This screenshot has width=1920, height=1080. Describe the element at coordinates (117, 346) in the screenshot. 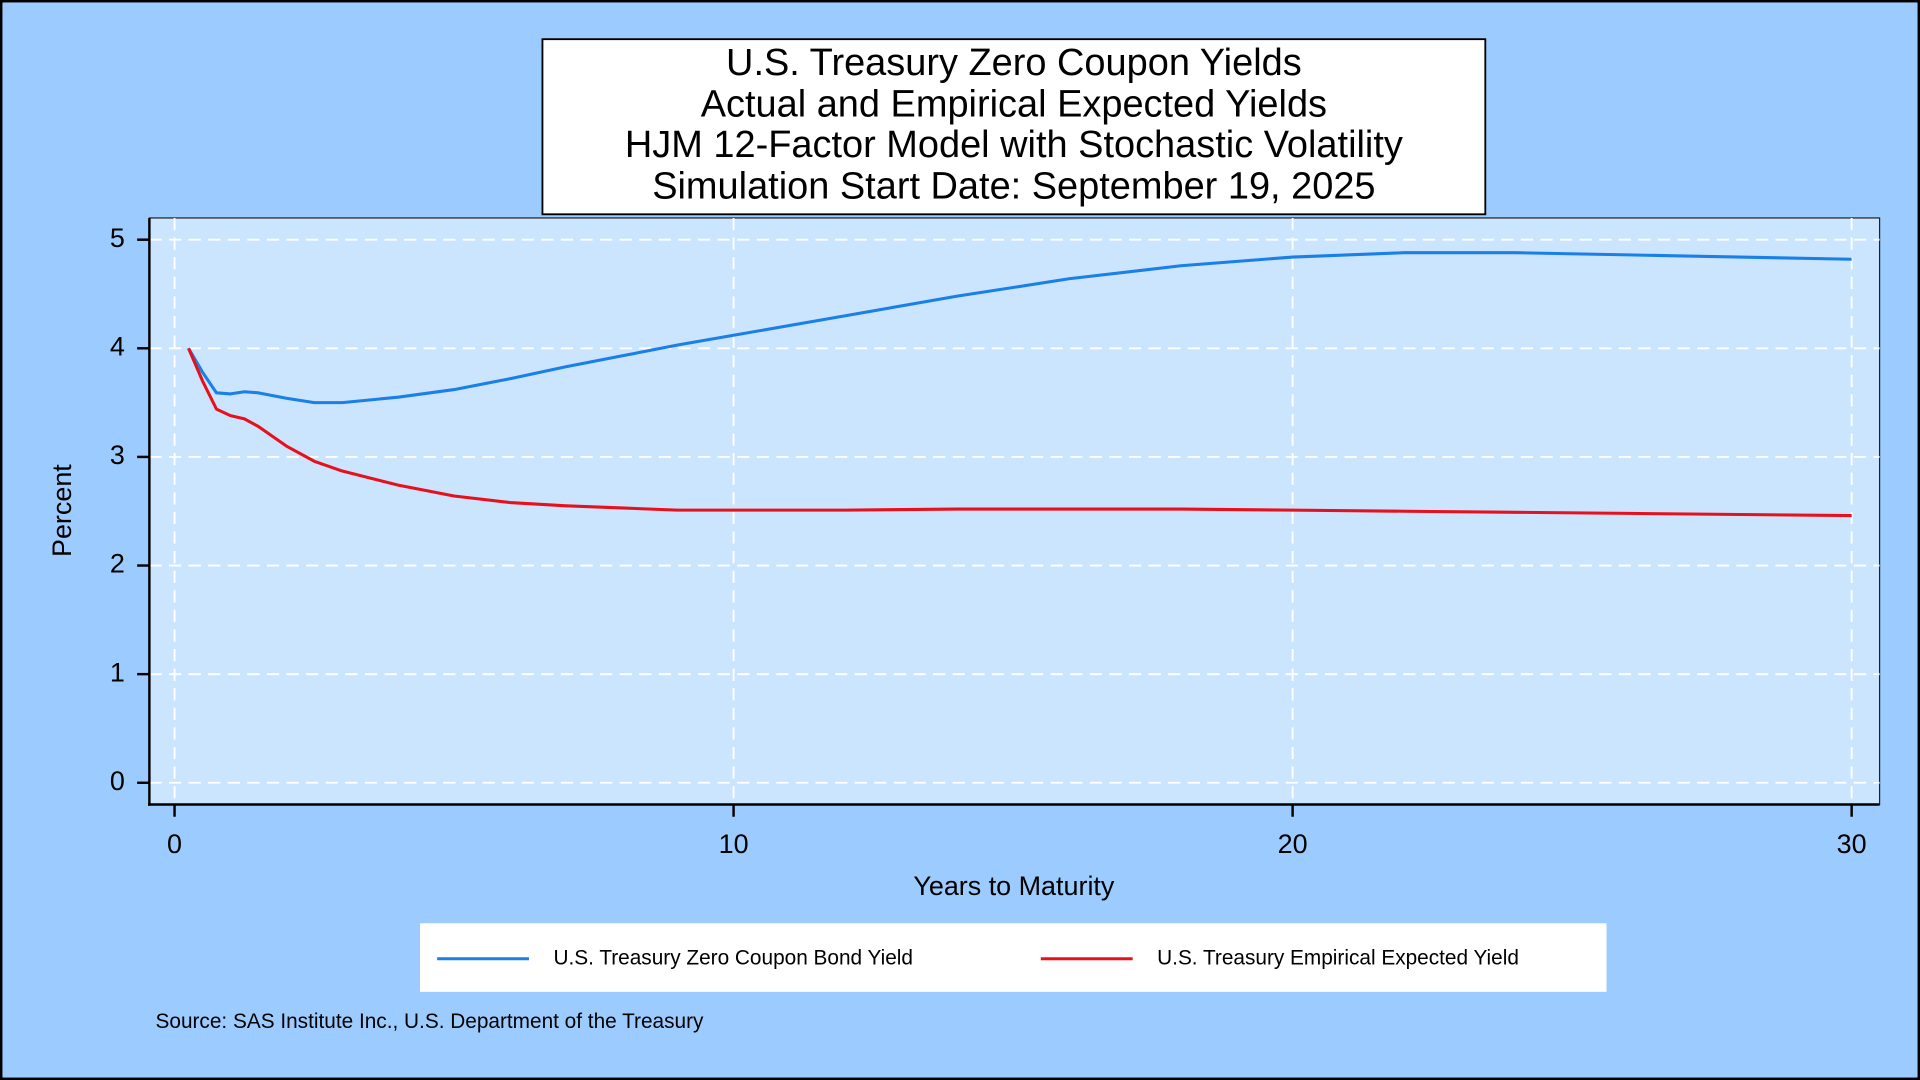

I see `y-tick-label: 4` at that location.